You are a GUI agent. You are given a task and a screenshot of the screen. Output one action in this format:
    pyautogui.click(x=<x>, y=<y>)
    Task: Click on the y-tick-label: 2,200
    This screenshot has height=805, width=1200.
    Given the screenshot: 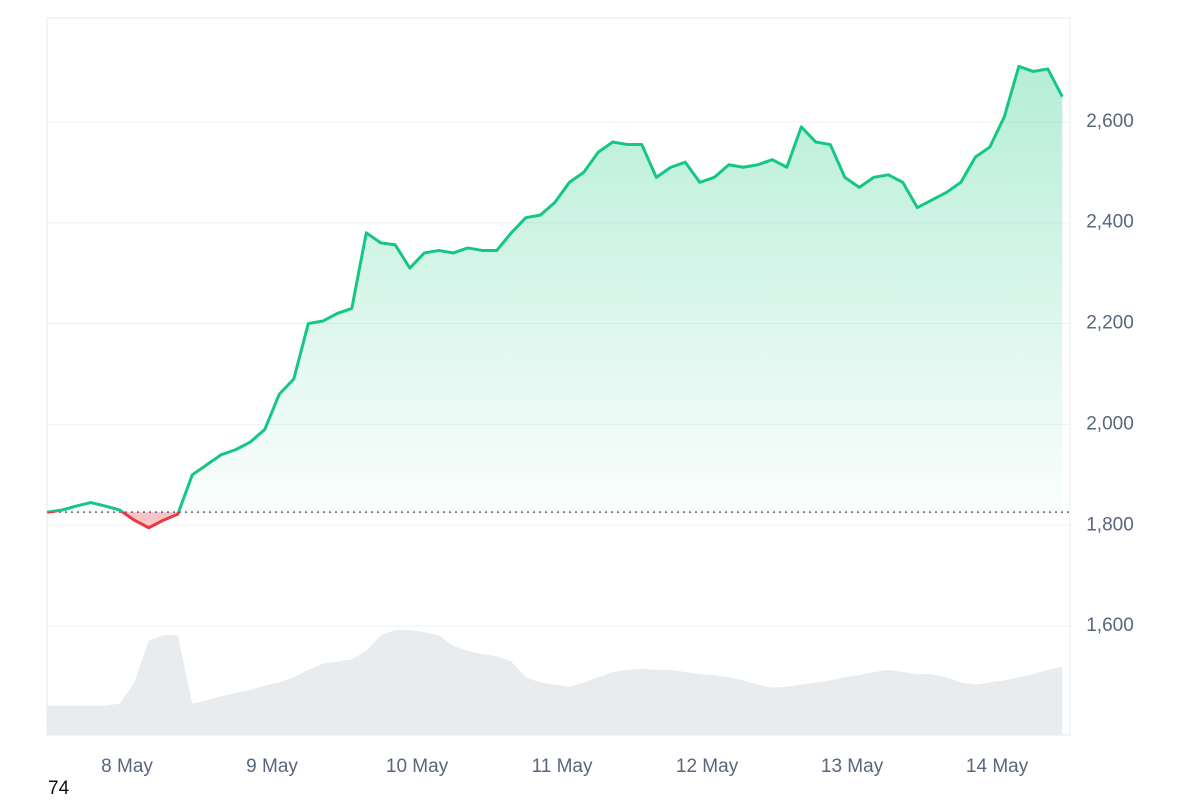 What is the action you would take?
    pyautogui.click(x=1110, y=323)
    